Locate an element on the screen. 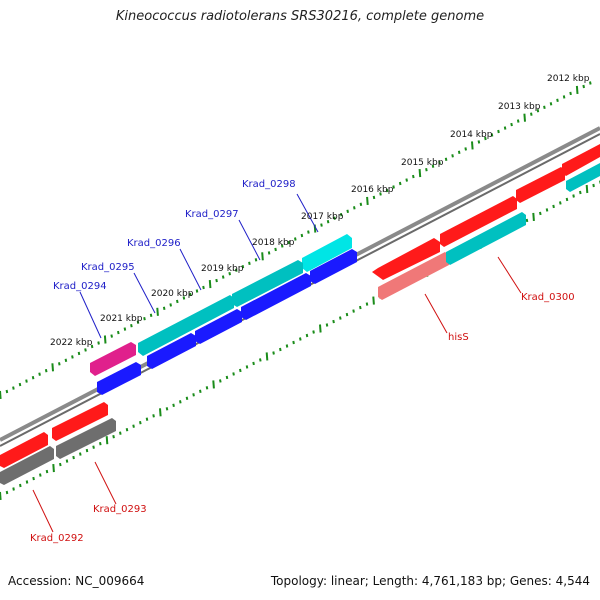 The height and width of the screenshot is (600, 600). scale-label: 2018 kbp is located at coordinates (273, 243).